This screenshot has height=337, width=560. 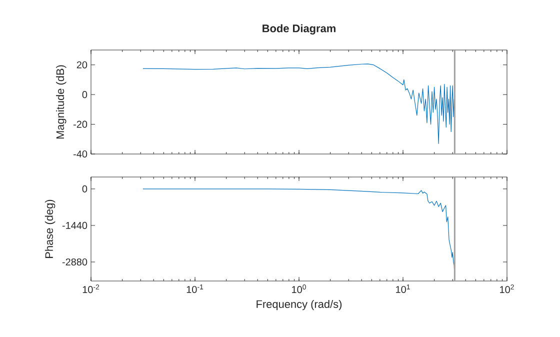 What do you see at coordinates (61, 102) in the screenshot?
I see `y-axis-title: Magnitude (dB)` at bounding box center [61, 102].